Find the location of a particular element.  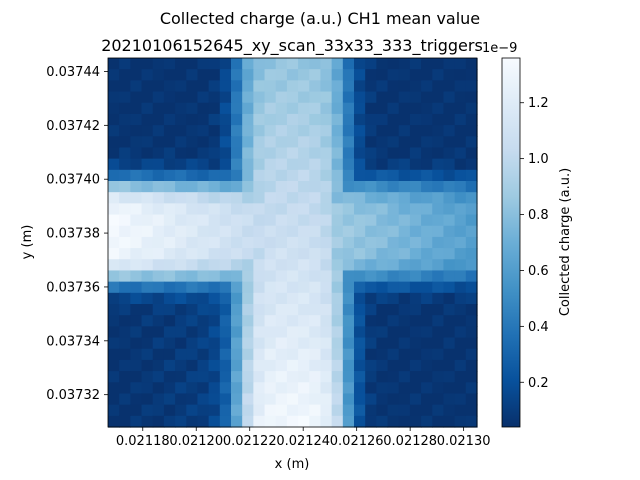

colorbar-tick-label: 0.2 is located at coordinates (538, 383).